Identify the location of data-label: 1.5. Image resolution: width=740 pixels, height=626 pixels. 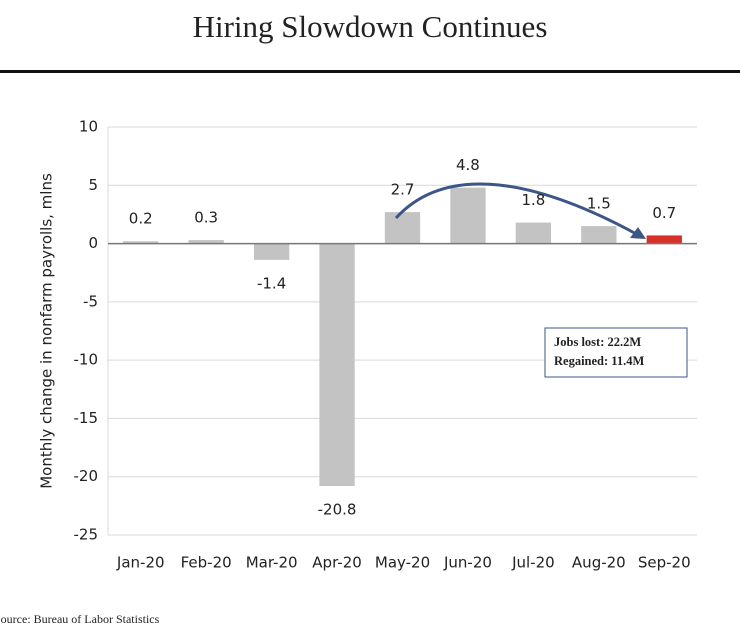
(599, 204).